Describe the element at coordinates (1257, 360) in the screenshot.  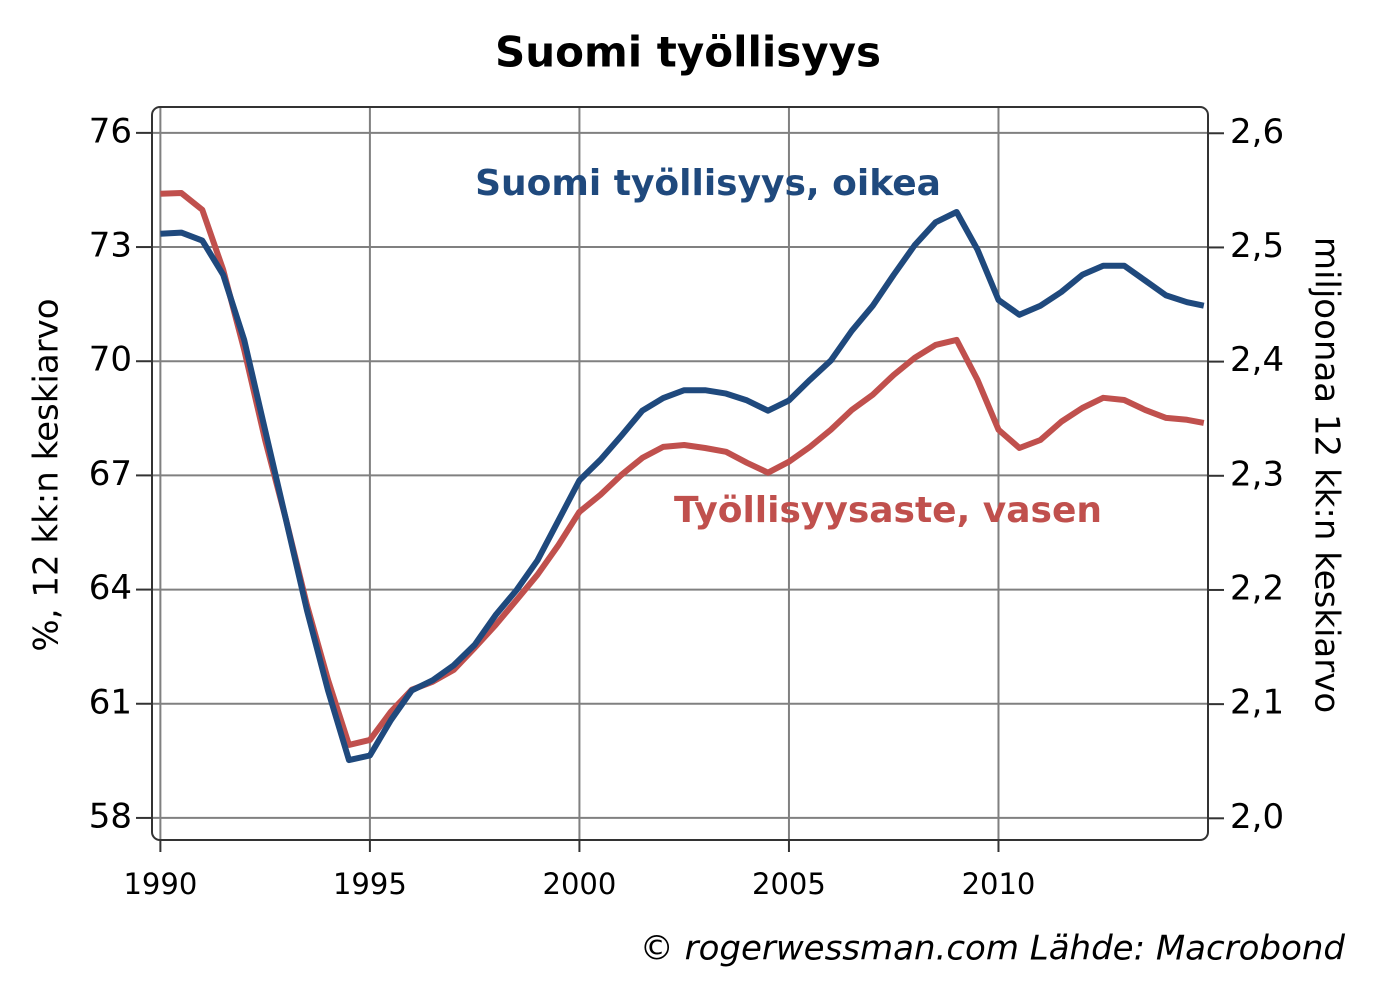
I see `y2-tick-label: 2,4` at that location.